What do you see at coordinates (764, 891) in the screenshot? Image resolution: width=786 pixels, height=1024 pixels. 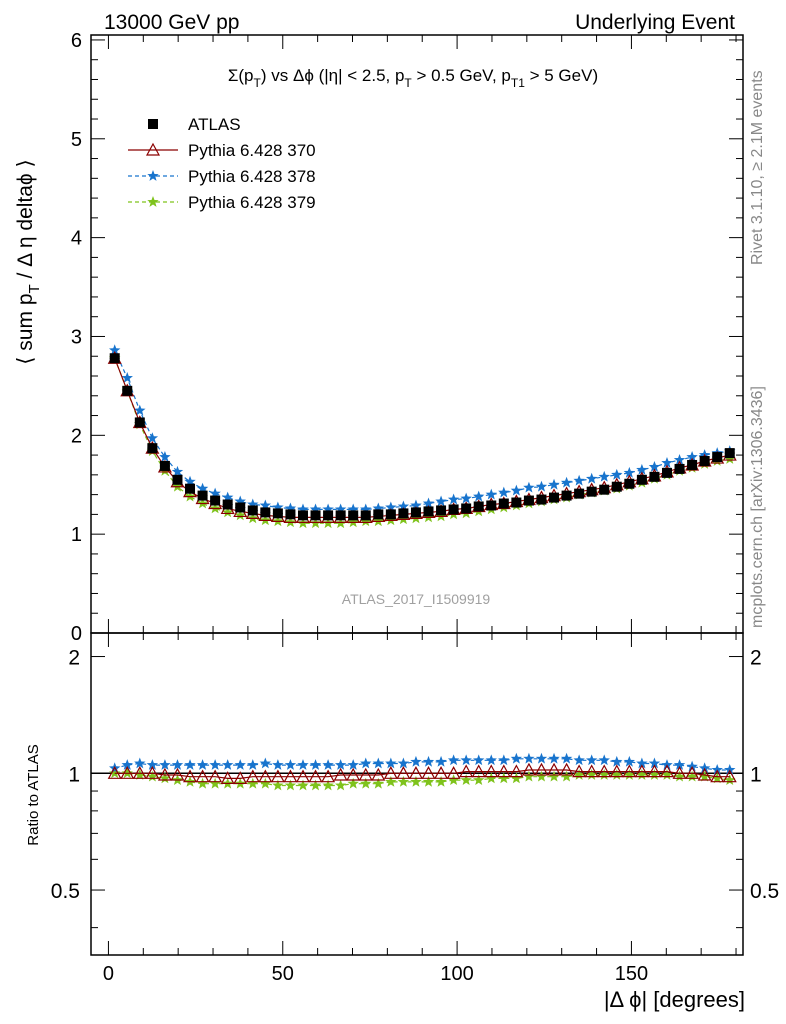 I see `ratio-y-tick-label-right: 0.5` at bounding box center [764, 891].